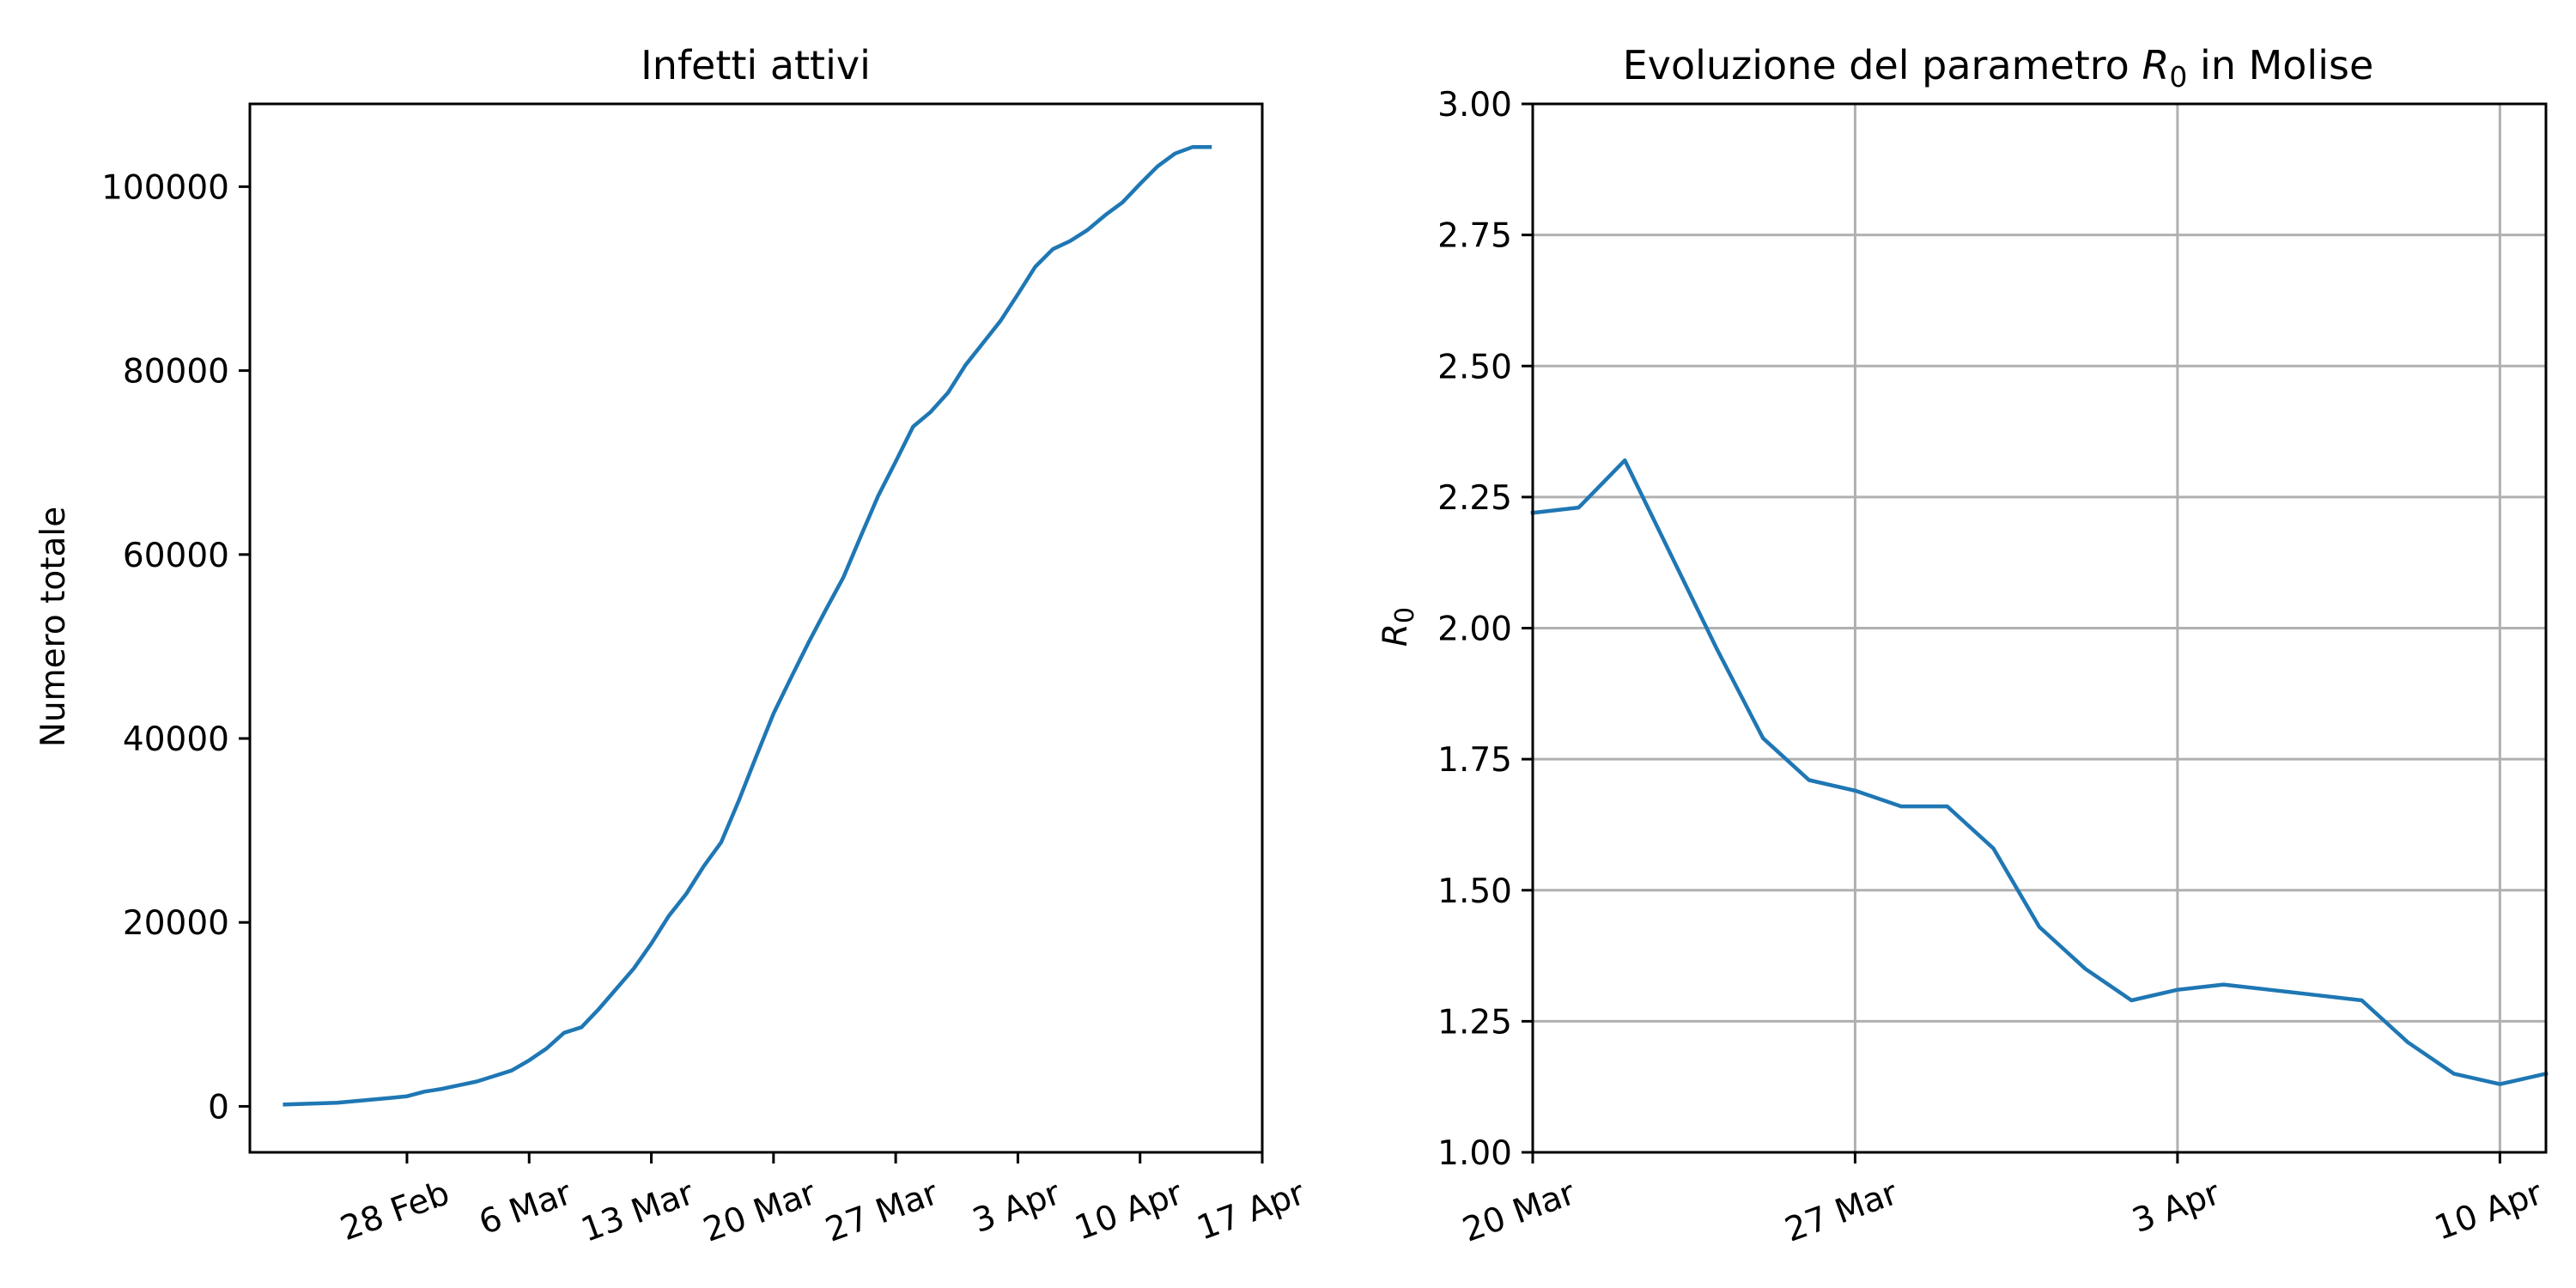 The height and width of the screenshot is (1288, 2576). I want to click on y-axis: 1.00 1.25 1.50 1.75 2.00 2.25 2.50 2.75 3.00, so click(1485, 629).